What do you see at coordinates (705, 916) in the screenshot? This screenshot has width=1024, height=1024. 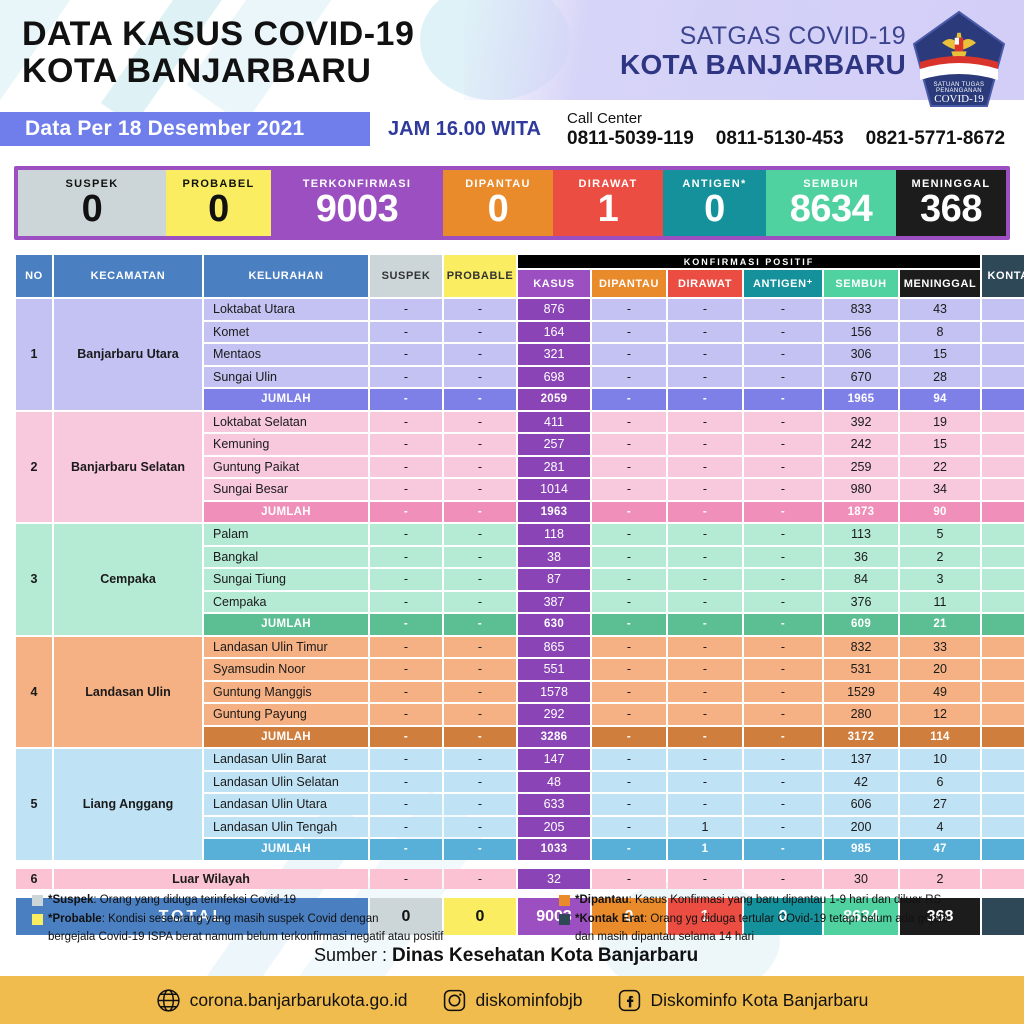 I see `cell-total-dirawat: 1` at bounding box center [705, 916].